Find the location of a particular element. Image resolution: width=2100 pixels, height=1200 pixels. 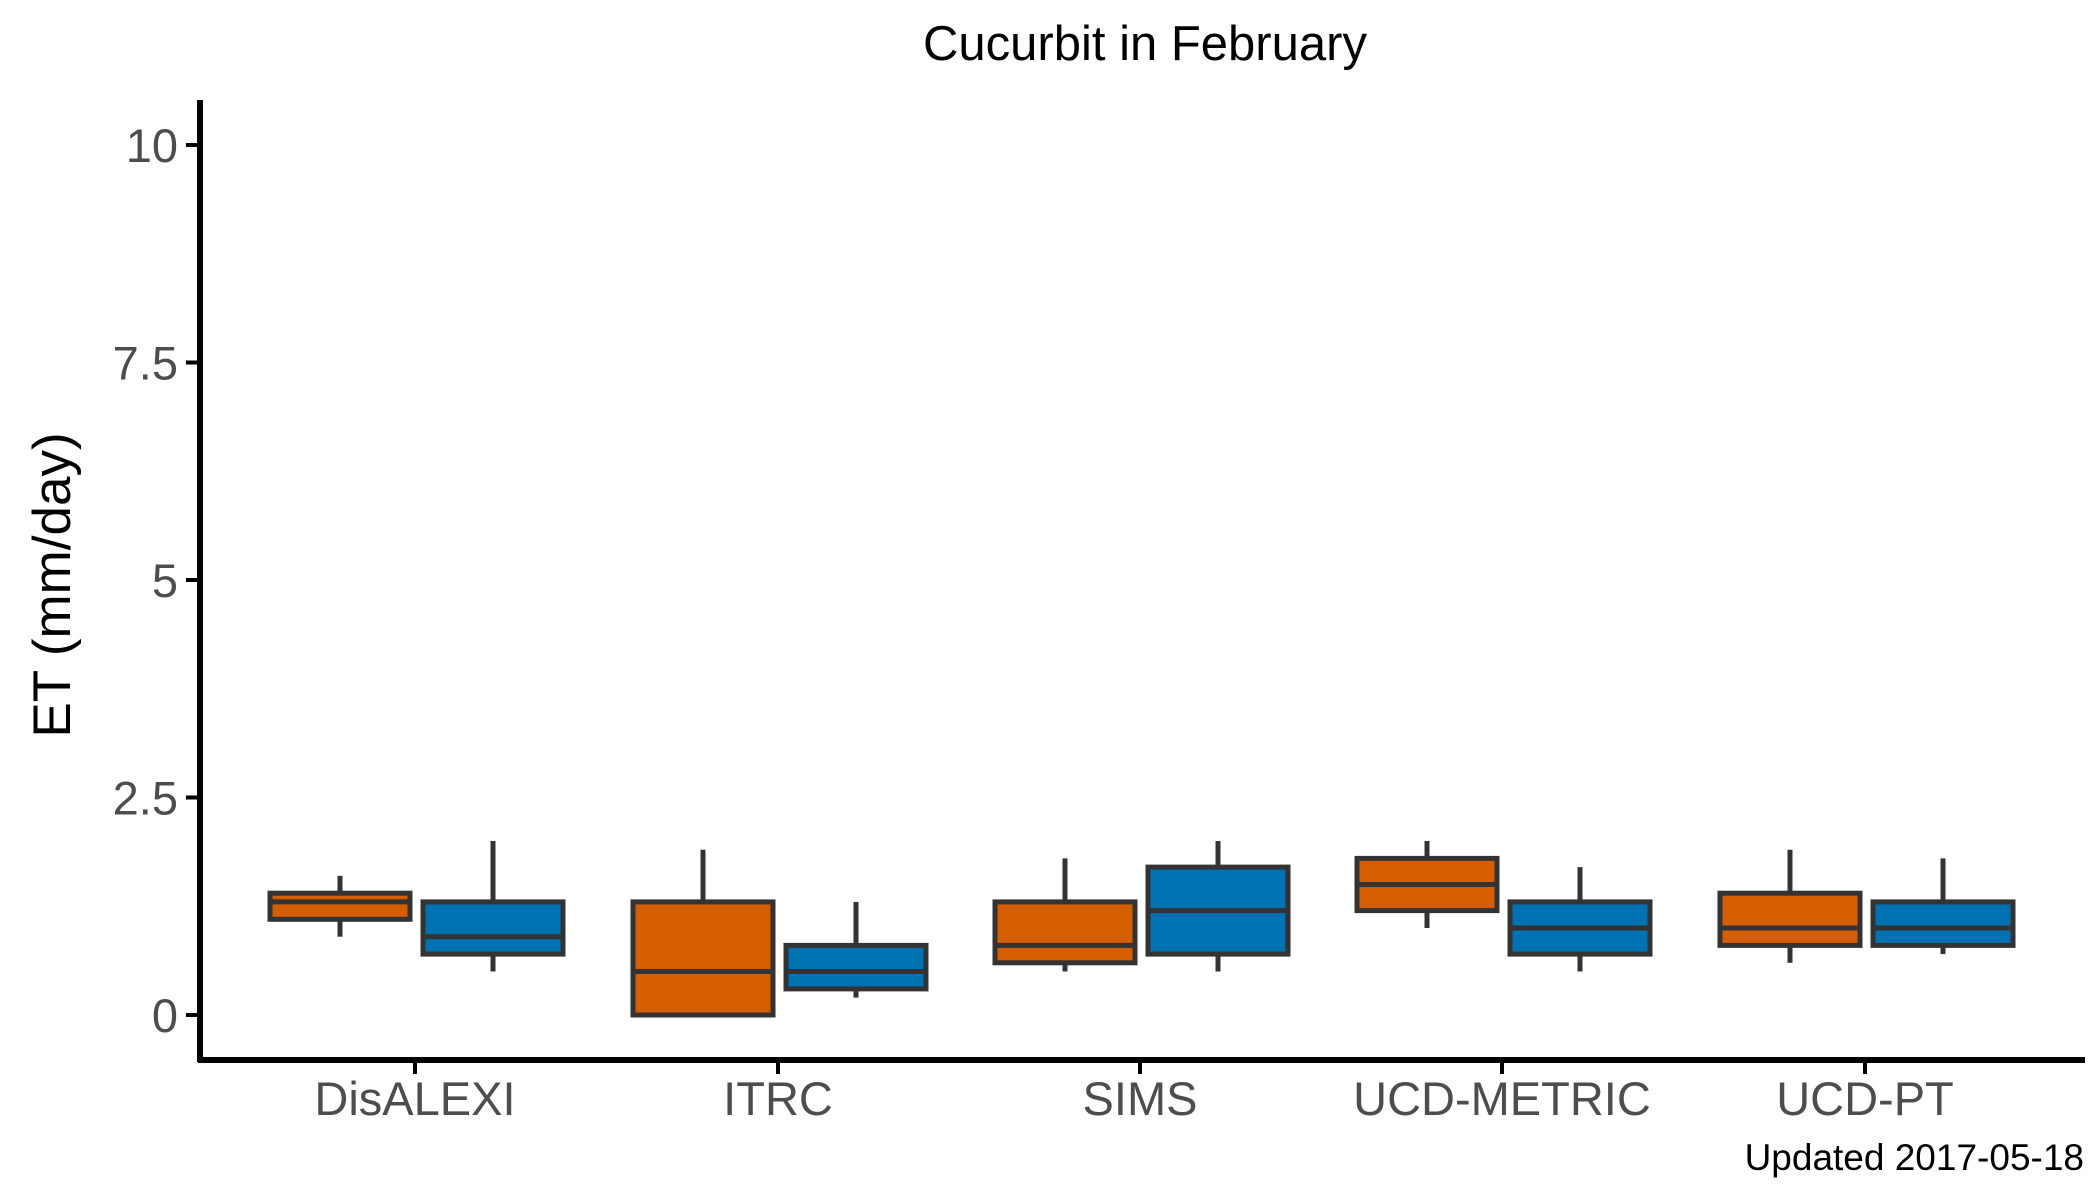

x-tick-label: DisALEXI is located at coordinates (414, 1098).